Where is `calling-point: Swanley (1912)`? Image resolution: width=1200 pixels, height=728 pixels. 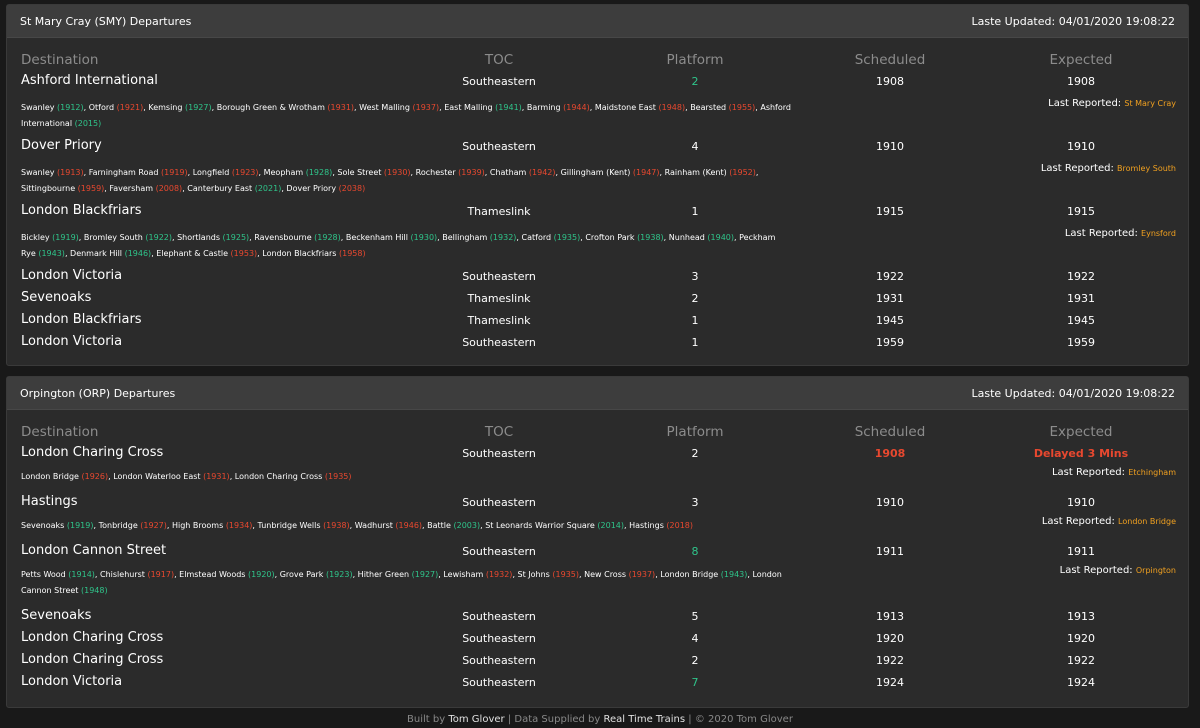
calling-point: Swanley (1912) is located at coordinates (52, 107).